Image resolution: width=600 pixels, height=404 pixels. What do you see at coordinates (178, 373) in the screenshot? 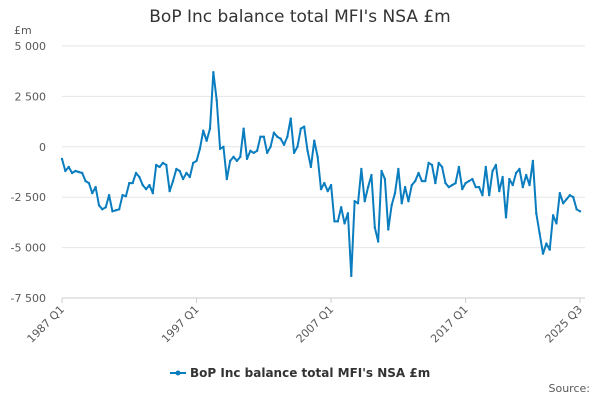
I see `legend-marker` at bounding box center [178, 373].